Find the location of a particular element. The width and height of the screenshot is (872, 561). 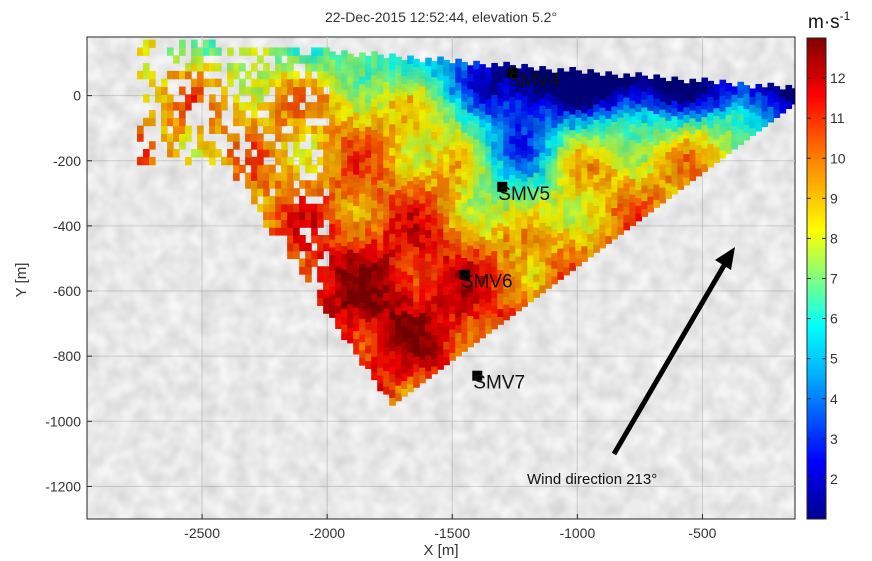

colorbar-tick-label: 5 is located at coordinates (834, 359).